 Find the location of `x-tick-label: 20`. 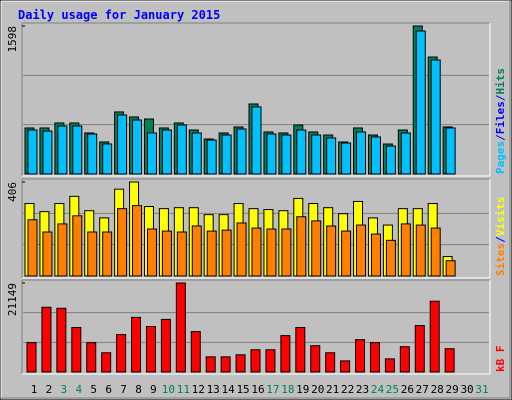

x-tick-label: 20 is located at coordinates (317, 389).